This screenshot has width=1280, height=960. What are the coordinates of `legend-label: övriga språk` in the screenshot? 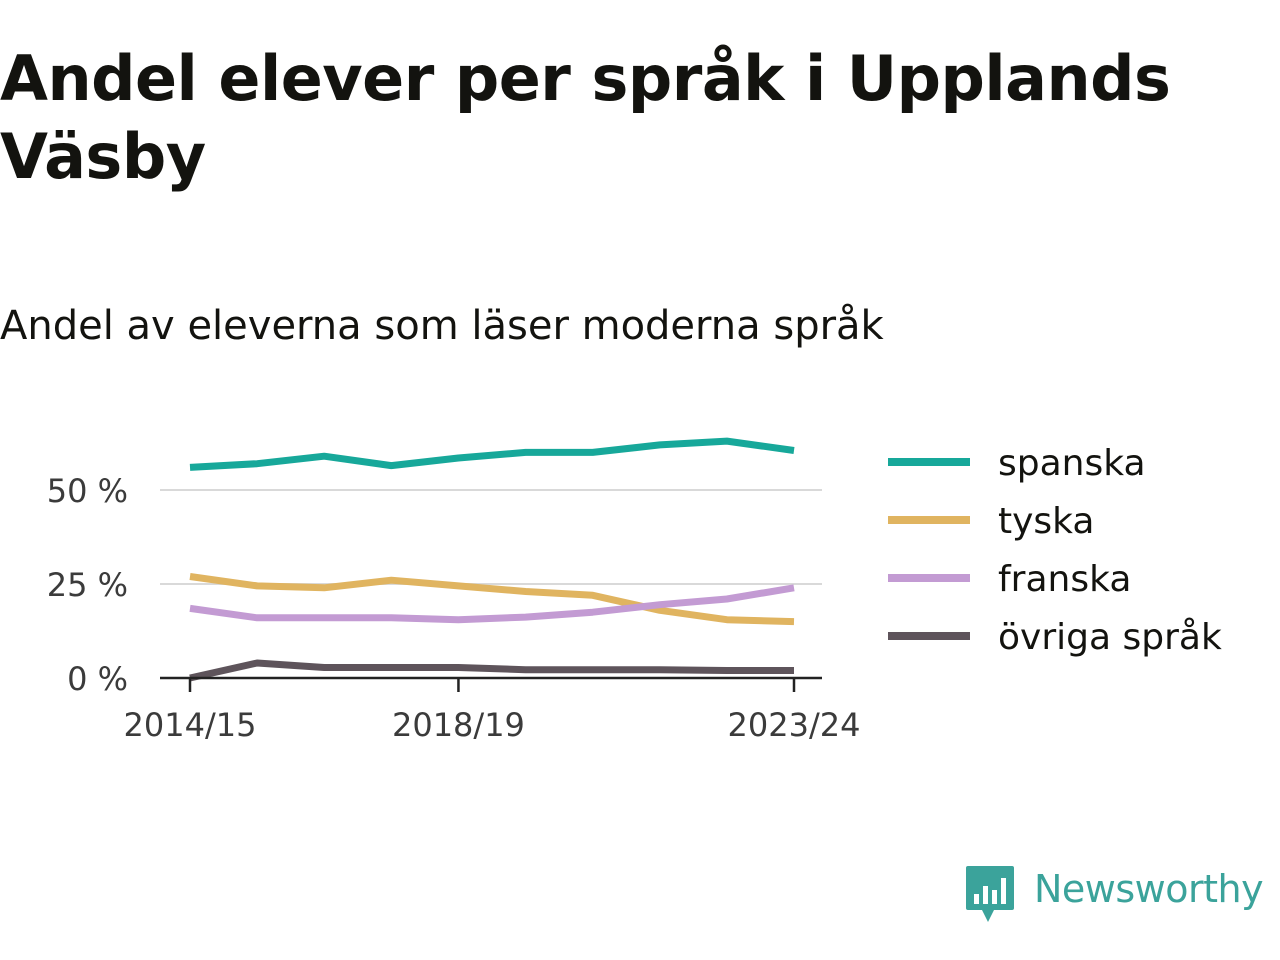 It's located at (1110, 637).